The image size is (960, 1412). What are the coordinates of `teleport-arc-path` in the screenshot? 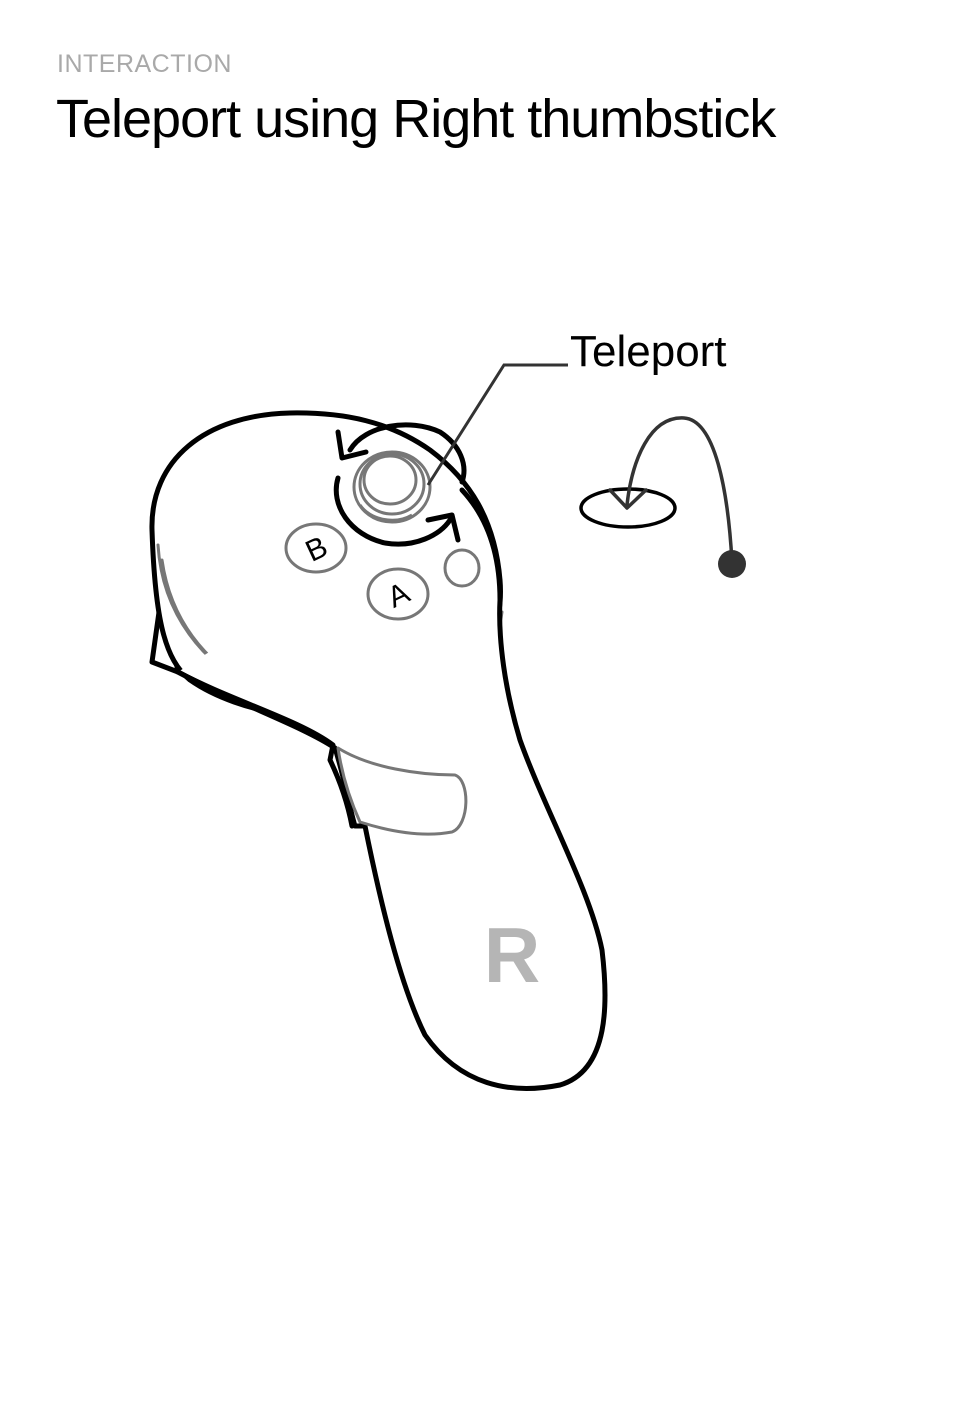 It's located at (679, 490).